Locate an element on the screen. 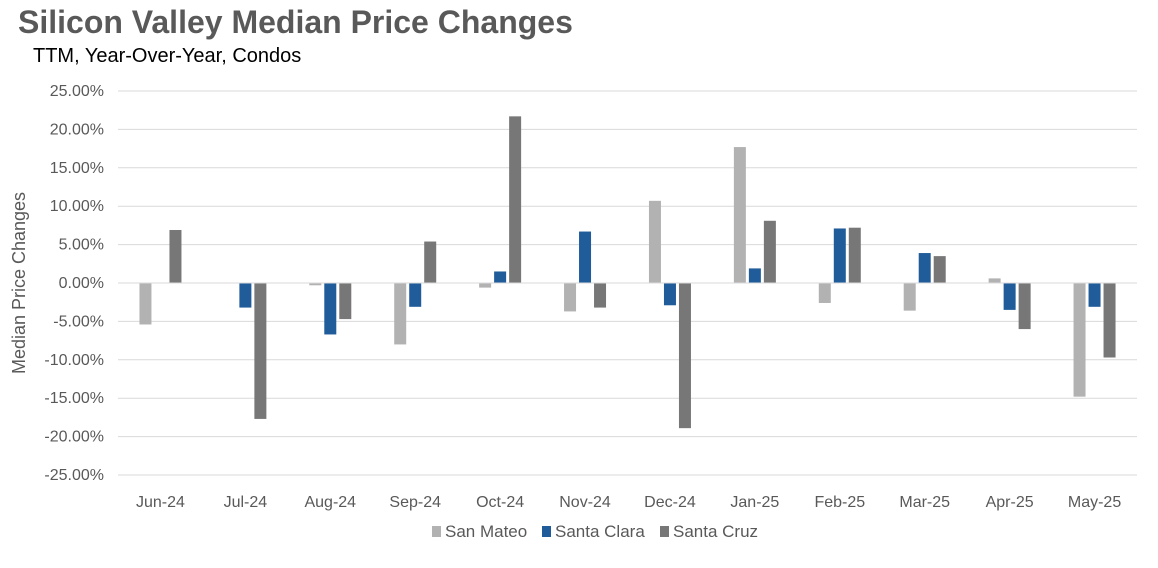 This screenshot has width=1158, height=568. x-tick-label: Aug-24 is located at coordinates (330, 502).